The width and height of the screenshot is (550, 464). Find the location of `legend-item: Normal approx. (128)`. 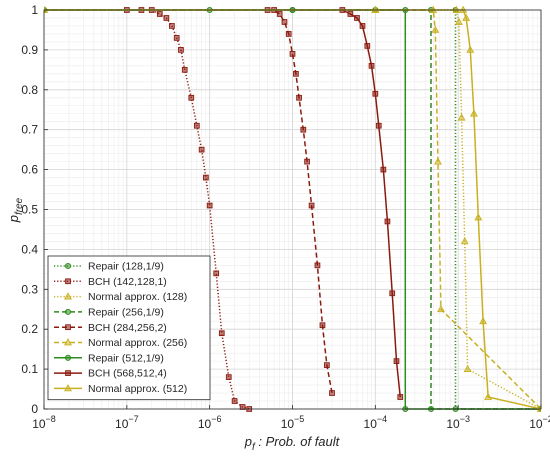

legend-item: Normal approx. (128) is located at coordinates (120, 297).